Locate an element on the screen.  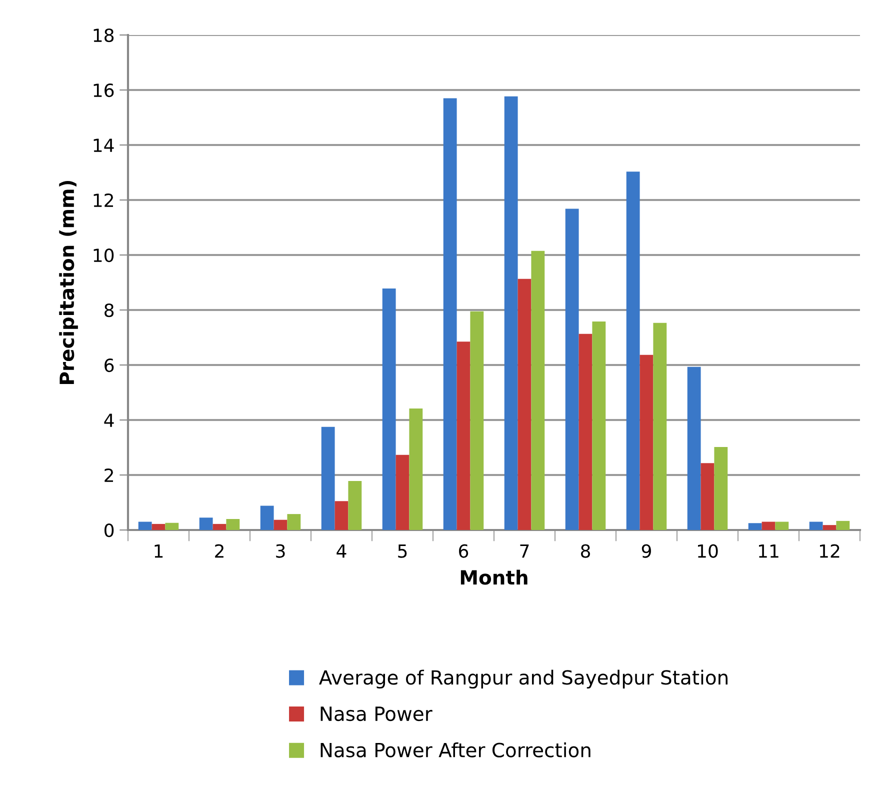
y-tick-label: 4 is located at coordinates (109, 420).